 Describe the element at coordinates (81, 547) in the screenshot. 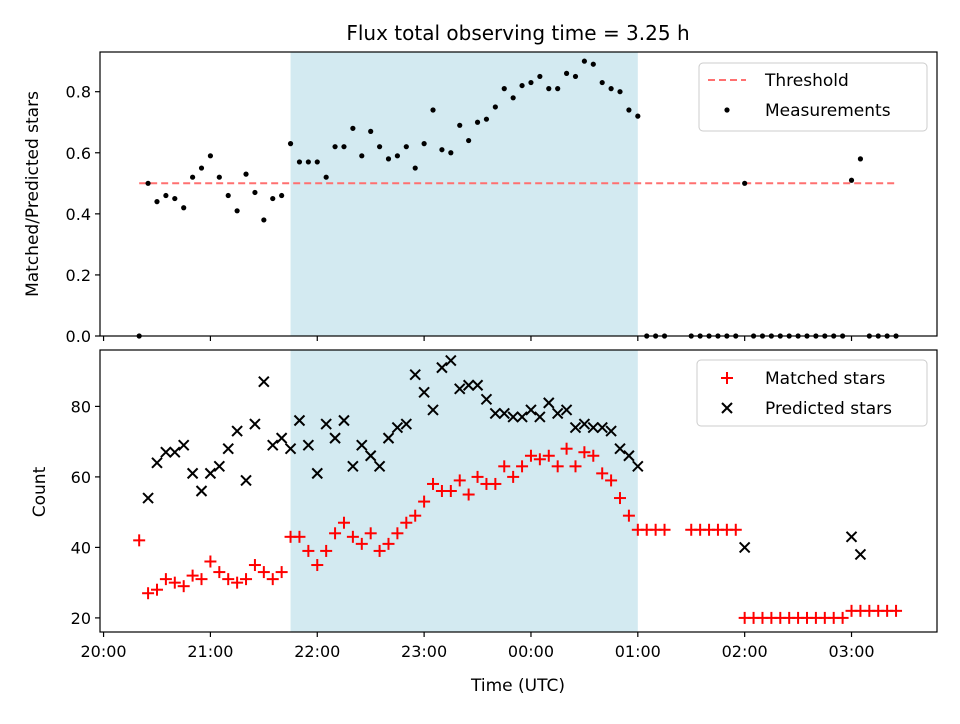

I see `count-y-tick-label: 40` at that location.